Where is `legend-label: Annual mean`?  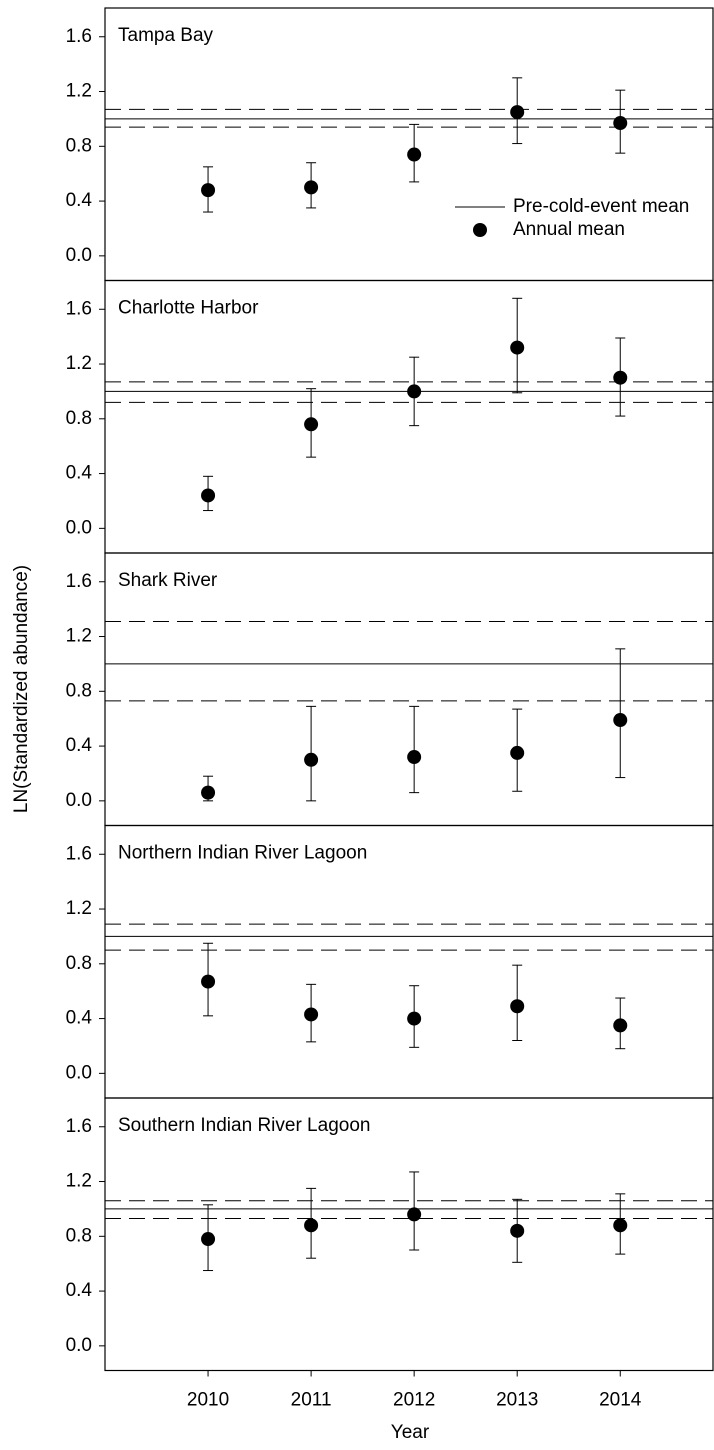
legend-label: Annual mean is located at coordinates (569, 229).